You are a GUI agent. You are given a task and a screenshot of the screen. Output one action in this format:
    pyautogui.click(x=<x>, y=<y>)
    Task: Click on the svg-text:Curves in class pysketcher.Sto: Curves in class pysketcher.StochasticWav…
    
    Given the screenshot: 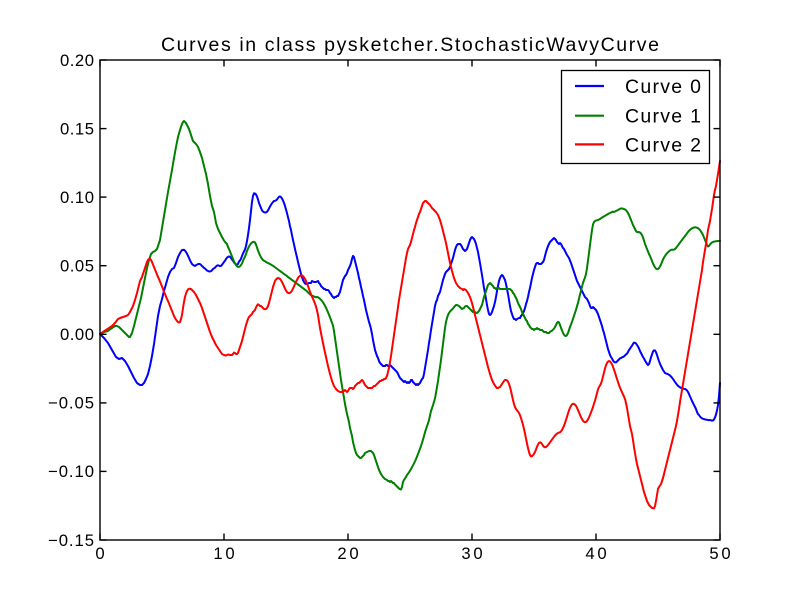 What is the action you would take?
    pyautogui.click(x=410, y=45)
    